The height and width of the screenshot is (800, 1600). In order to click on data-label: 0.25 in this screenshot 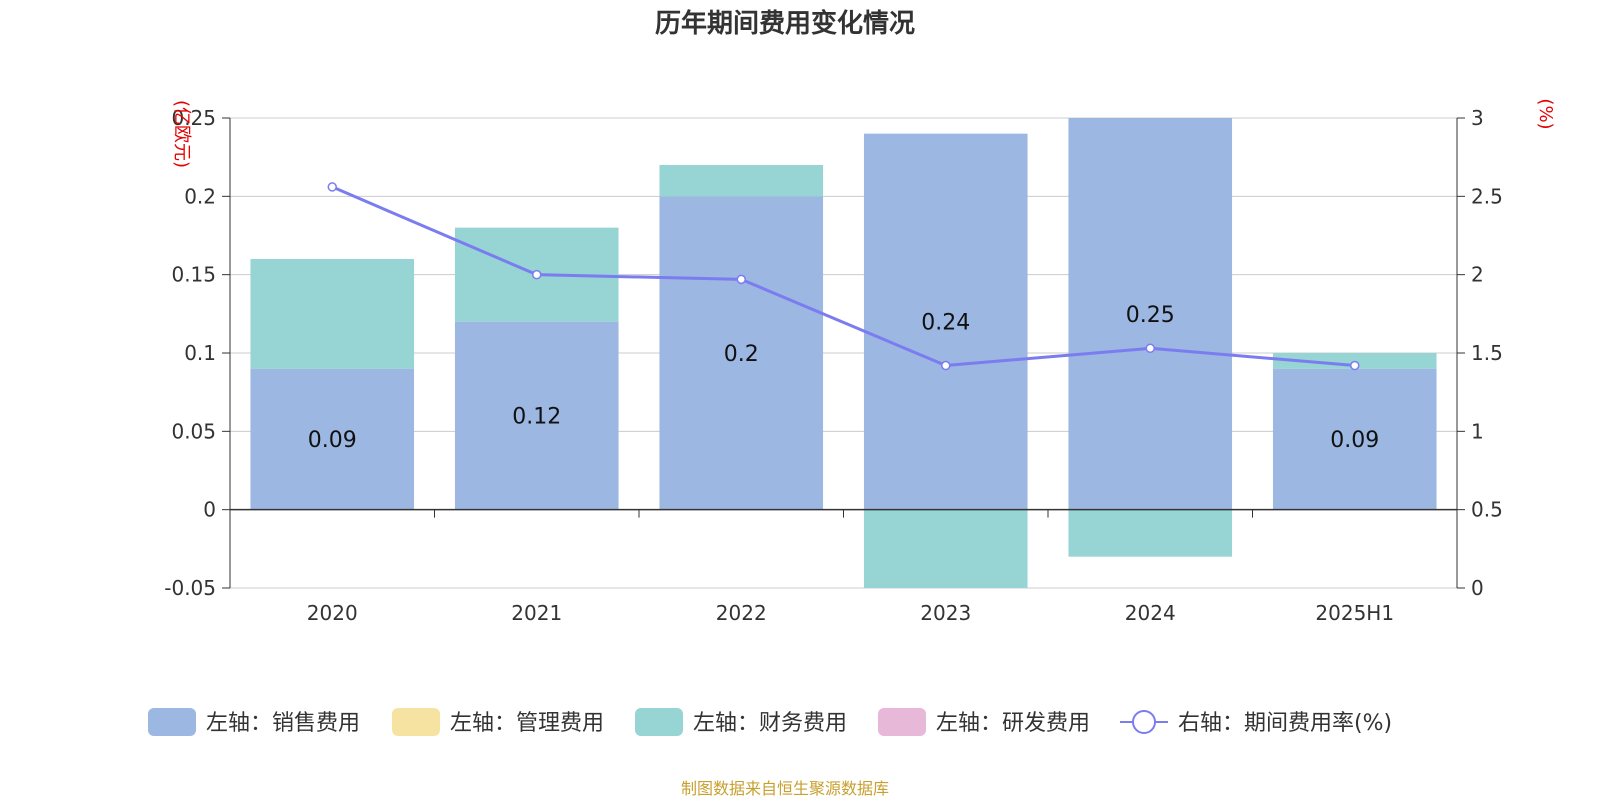, I will do `click(1150, 315)`.